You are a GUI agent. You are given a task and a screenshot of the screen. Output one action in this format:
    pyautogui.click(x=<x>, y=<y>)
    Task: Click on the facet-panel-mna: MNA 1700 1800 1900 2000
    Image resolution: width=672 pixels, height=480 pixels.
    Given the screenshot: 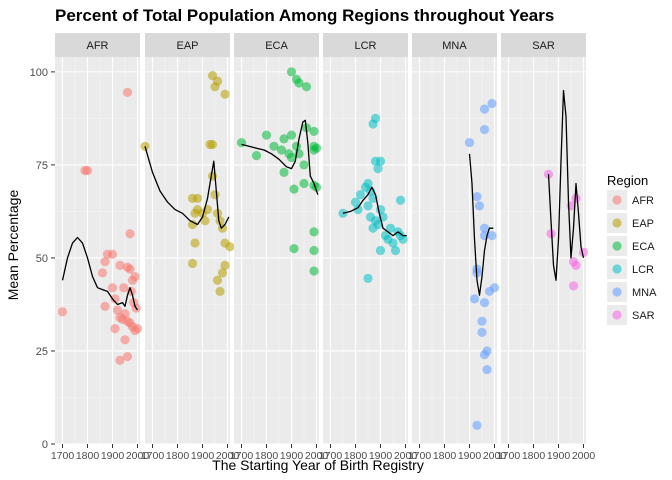 What is the action you would take?
    pyautogui.click(x=457, y=247)
    